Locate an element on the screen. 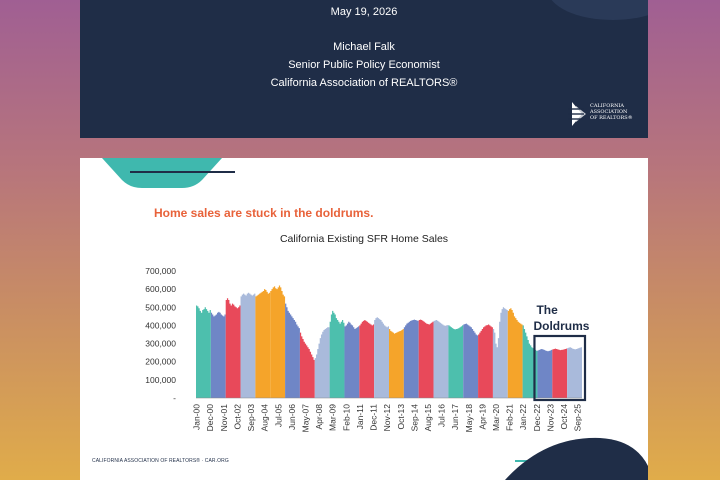 The image size is (720, 480). x-tick-label: Nov-23 is located at coordinates (550, 418).